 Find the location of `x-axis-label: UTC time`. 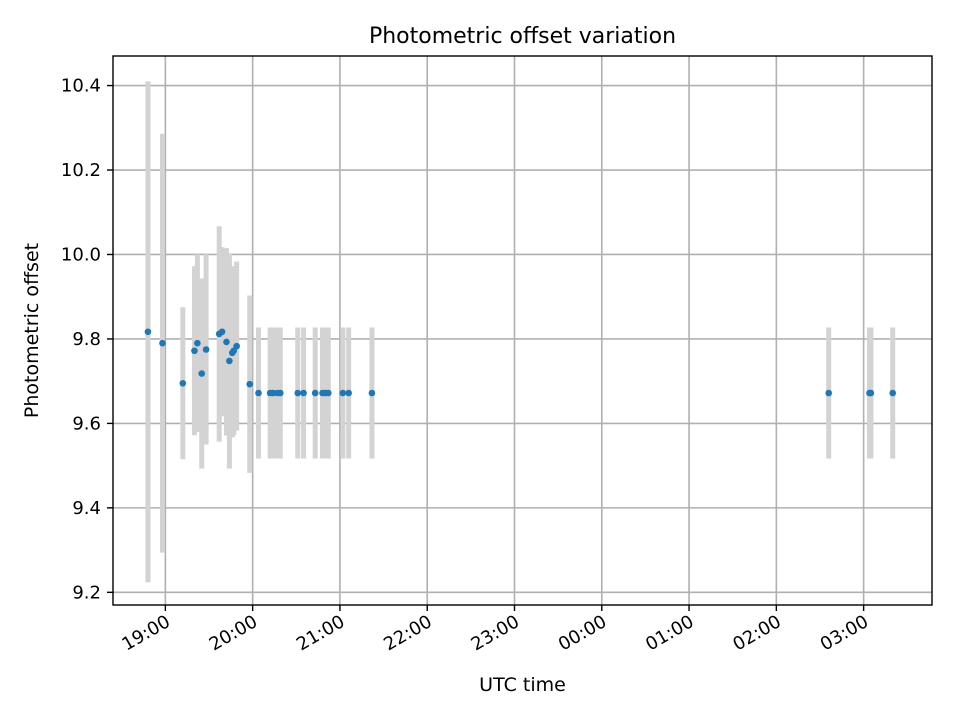

x-axis-label: UTC time is located at coordinates (522, 685).